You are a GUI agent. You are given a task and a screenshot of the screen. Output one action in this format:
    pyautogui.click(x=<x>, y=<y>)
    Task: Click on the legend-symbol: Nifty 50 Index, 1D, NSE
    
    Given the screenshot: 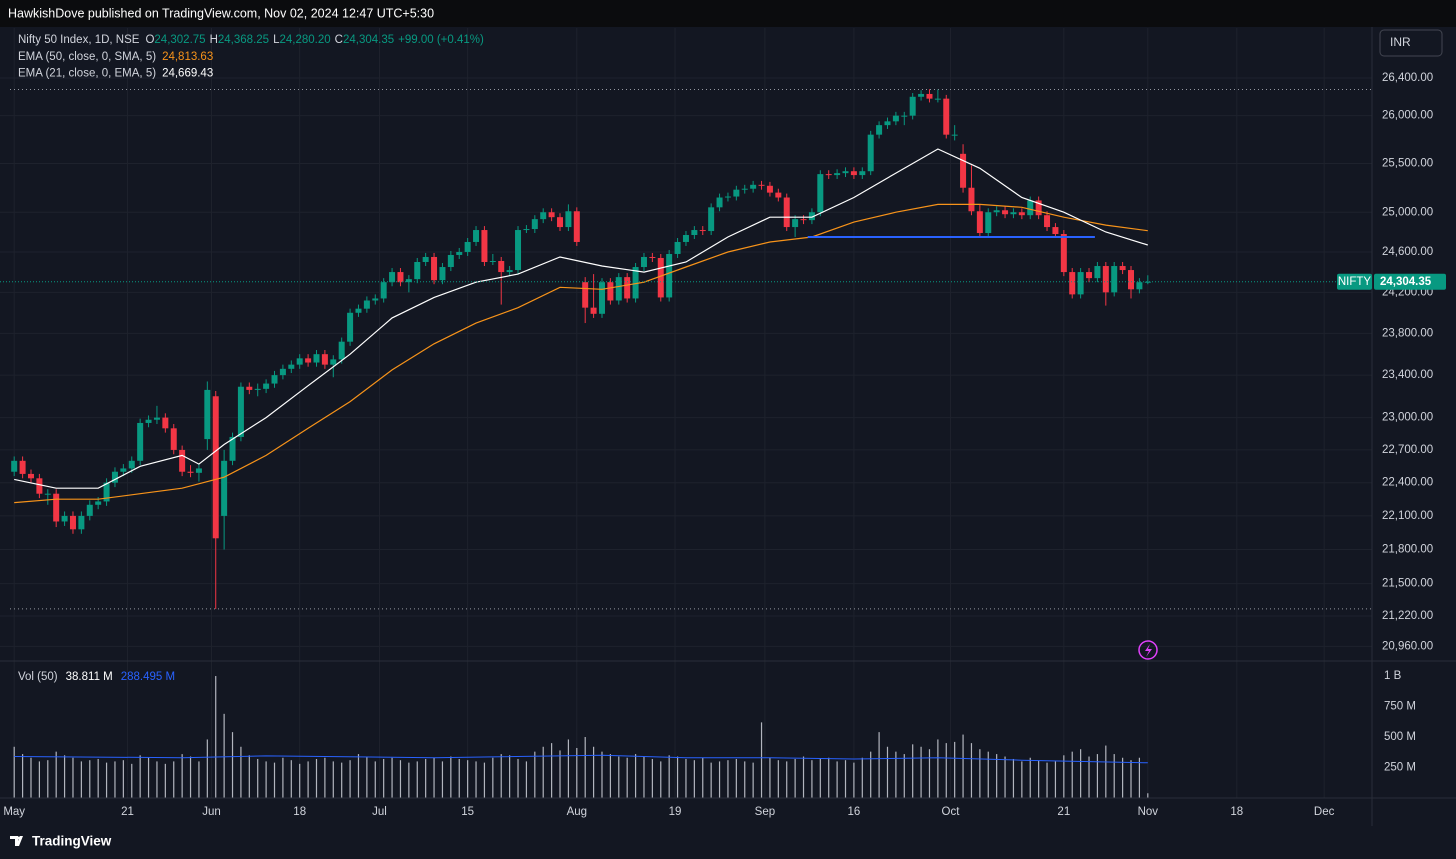 What is the action you would take?
    pyautogui.click(x=79, y=40)
    